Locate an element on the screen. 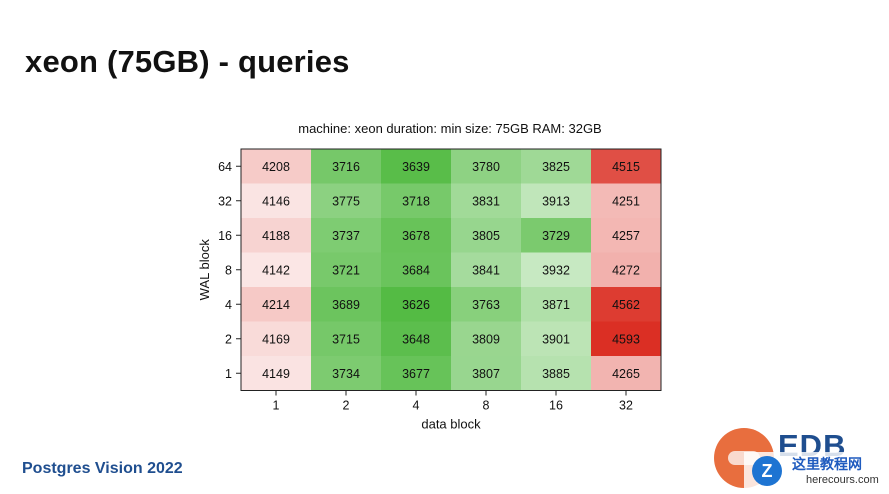 Image resolution: width=889 pixels, height=494 pixels. y-tick-label: 8 is located at coordinates (228, 270).